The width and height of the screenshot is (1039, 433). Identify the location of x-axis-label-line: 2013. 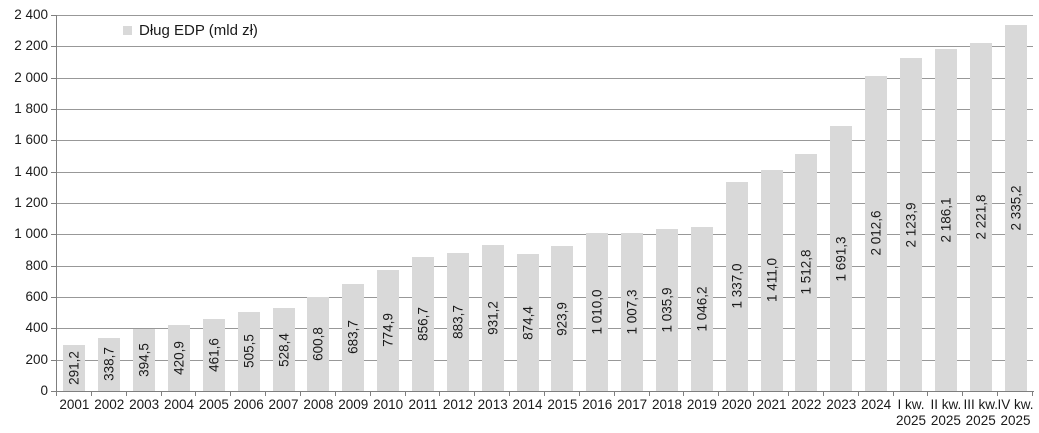
(492, 404).